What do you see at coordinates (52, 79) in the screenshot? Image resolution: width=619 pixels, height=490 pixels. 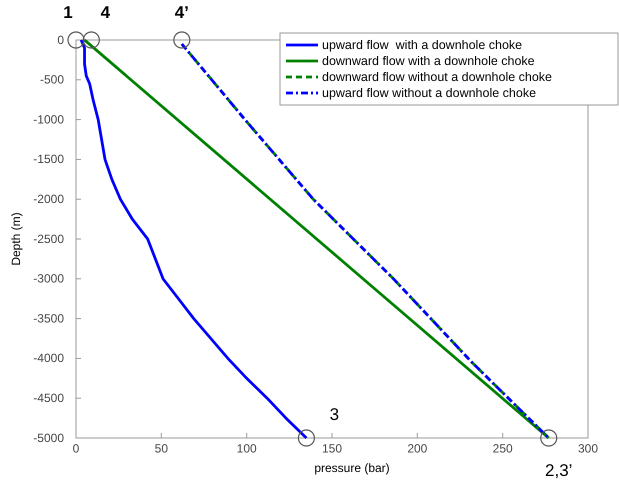 I see `y-tick-label: -500` at bounding box center [52, 79].